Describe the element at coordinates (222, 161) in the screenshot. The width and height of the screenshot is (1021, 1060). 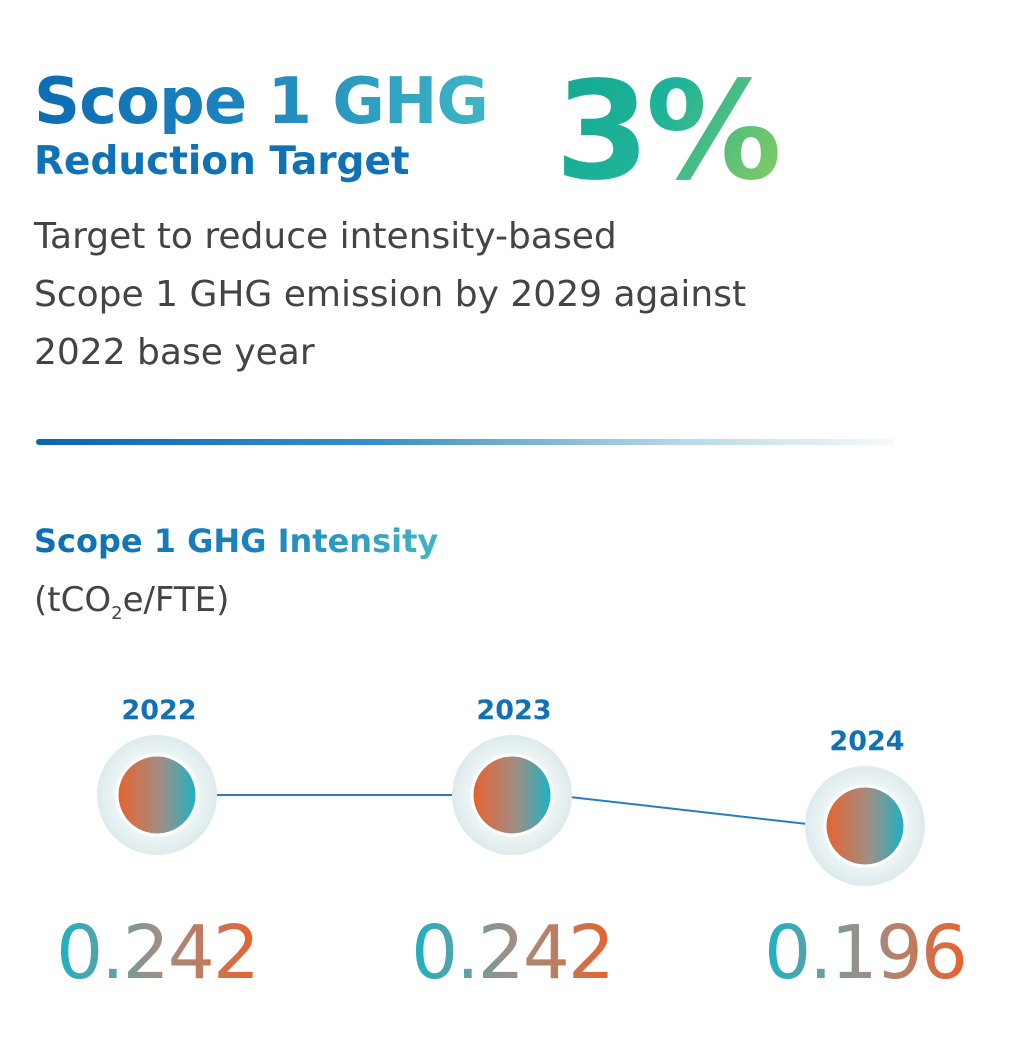
I see `headline-subtitle: Reduction Target` at that location.